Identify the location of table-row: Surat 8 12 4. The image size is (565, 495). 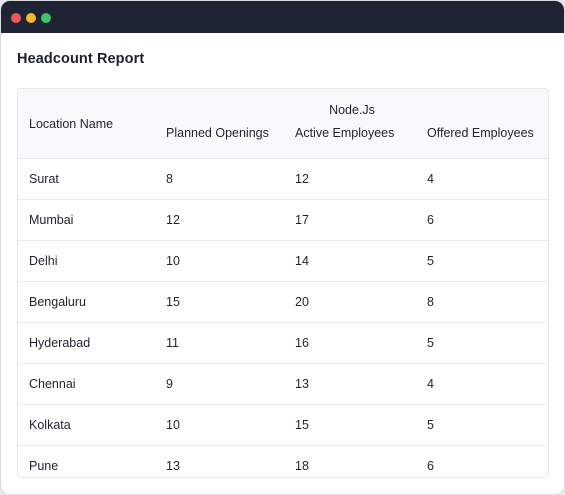
(283, 179).